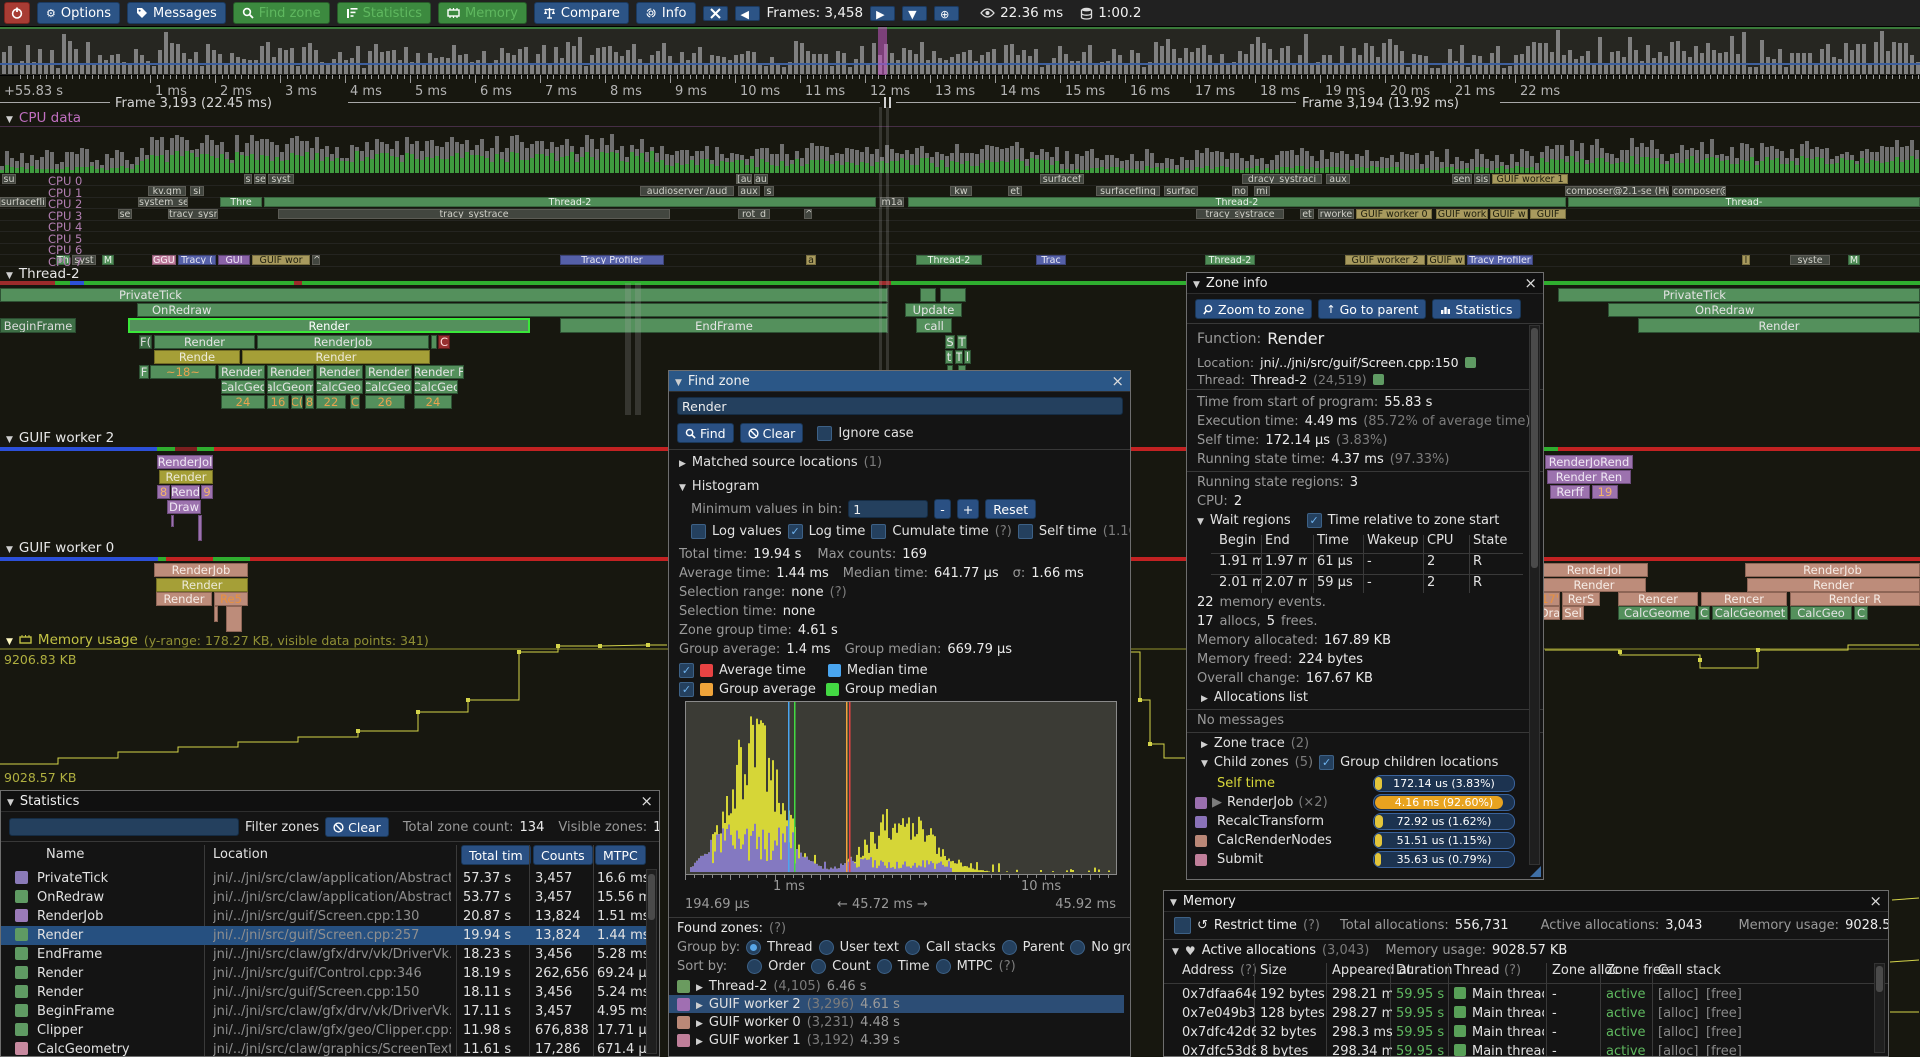  I want to click on zone: PrivateTick, so click(444, 295).